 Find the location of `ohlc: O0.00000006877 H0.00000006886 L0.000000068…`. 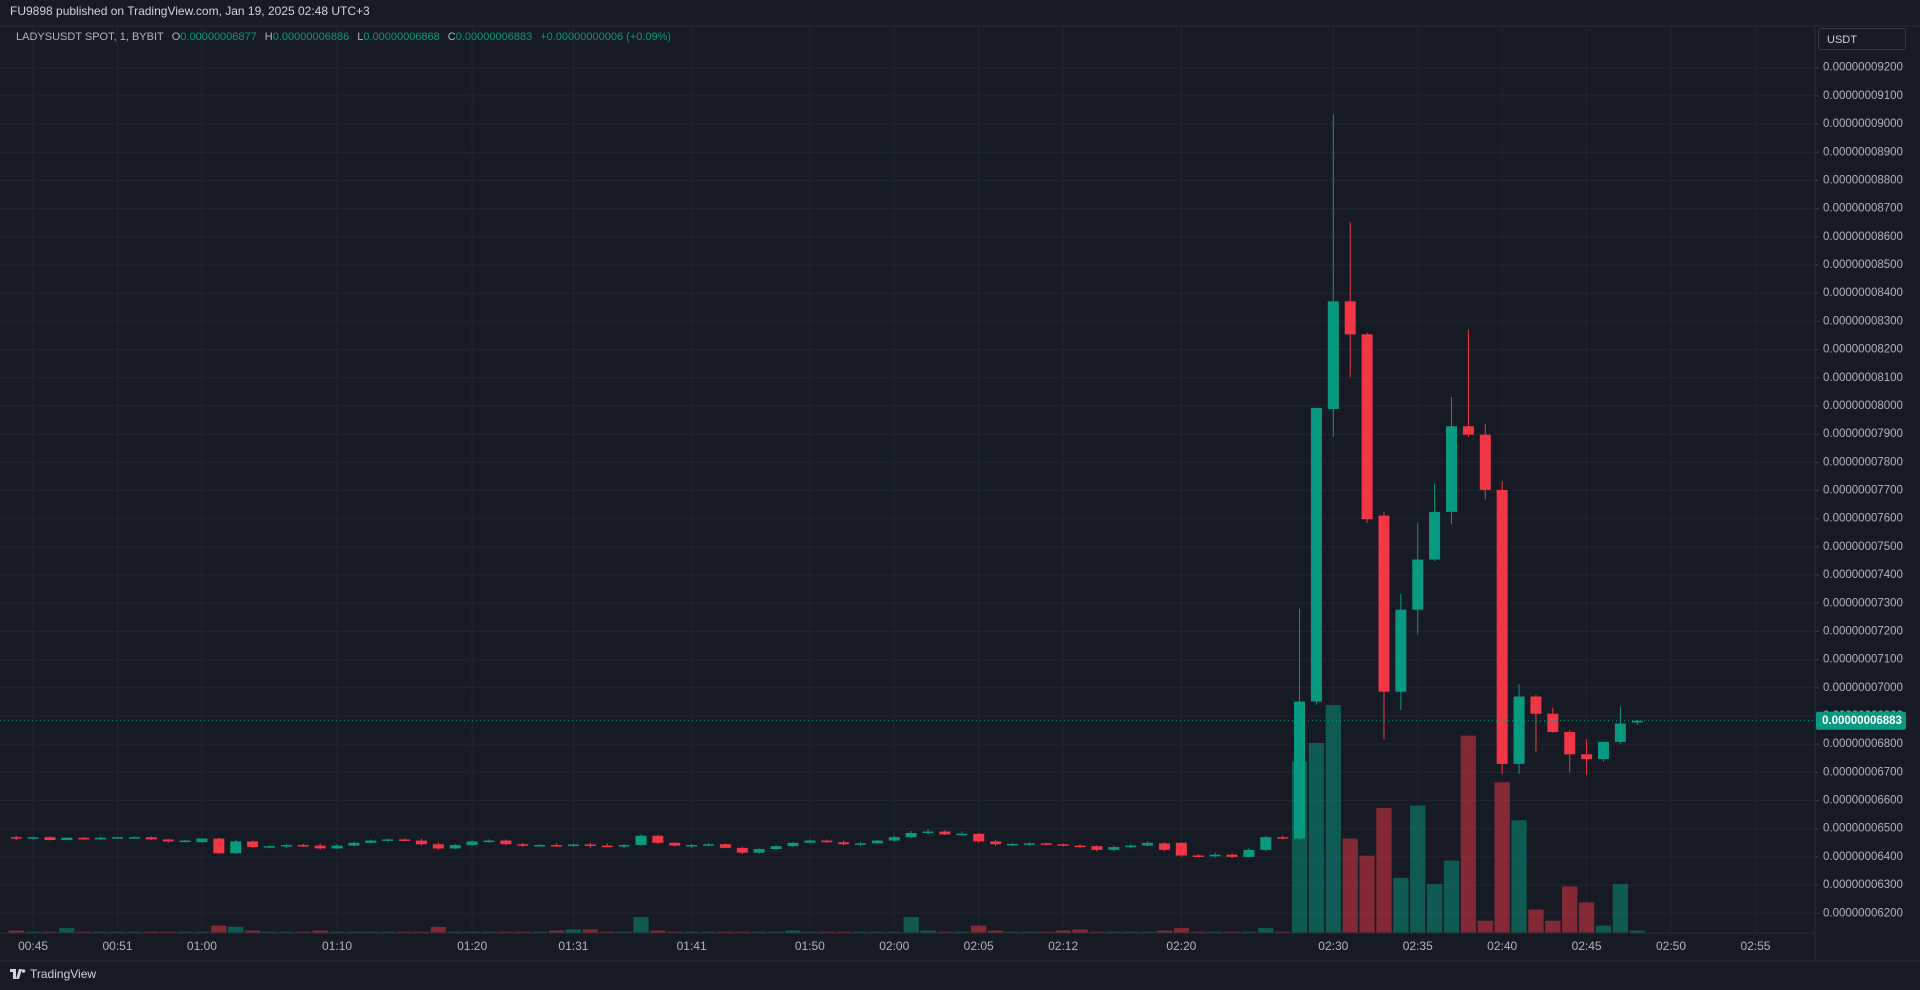

ohlc: O0.00000006877 H0.00000006886 L0.000000068… is located at coordinates (348, 37).